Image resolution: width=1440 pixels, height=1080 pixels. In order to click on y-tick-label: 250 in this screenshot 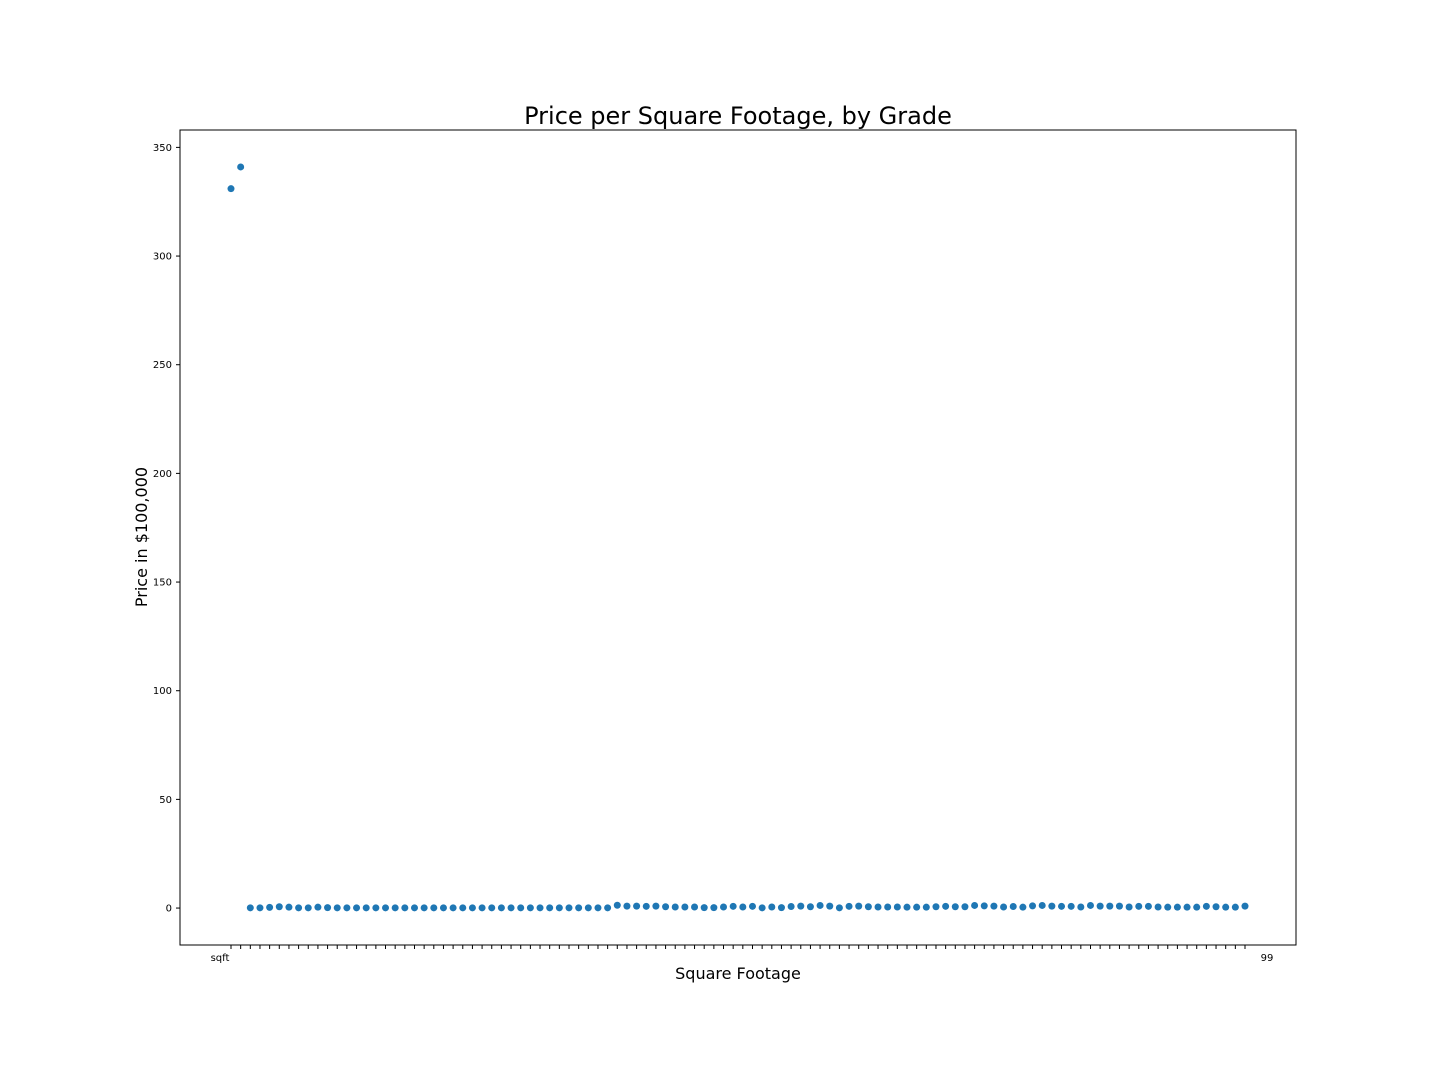, I will do `click(162, 365)`.